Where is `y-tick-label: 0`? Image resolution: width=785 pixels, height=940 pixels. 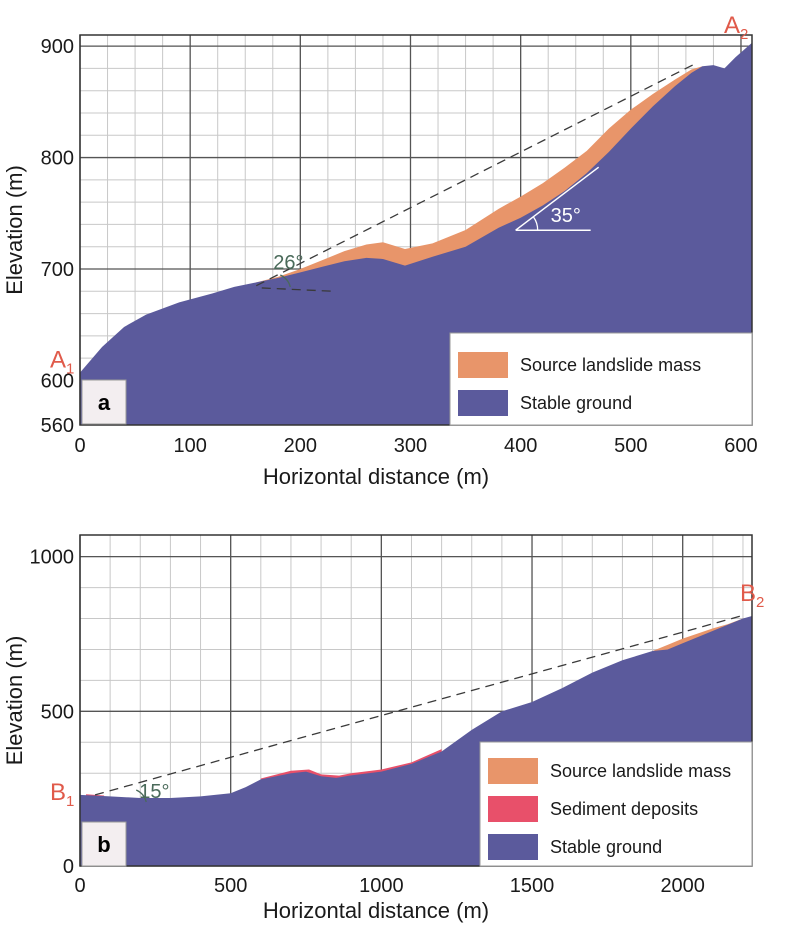
y-tick-label: 0 is located at coordinates (68, 867).